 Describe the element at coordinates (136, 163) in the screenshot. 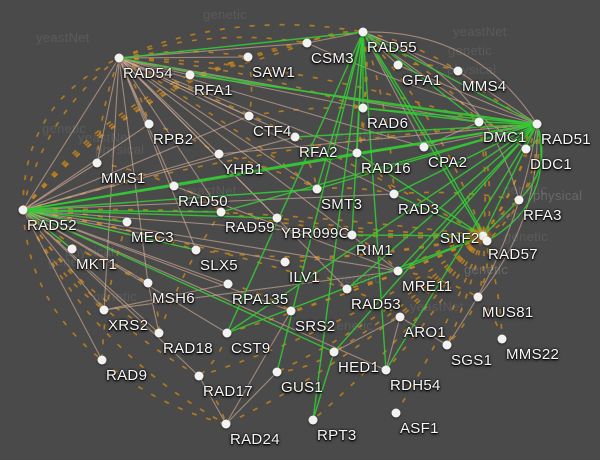

I see `edge-RAD52-CTF4` at that location.